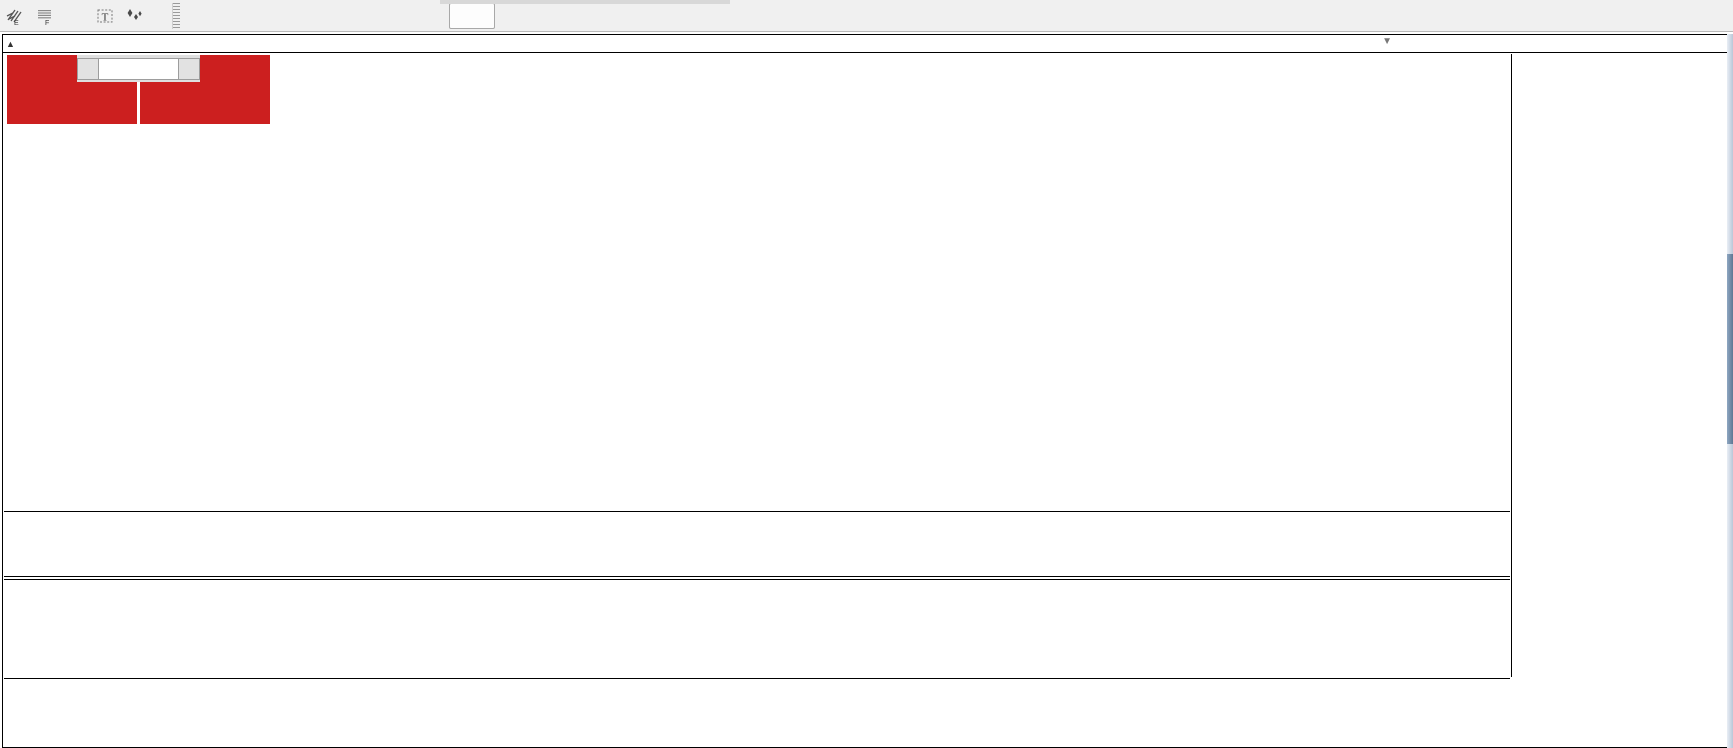  I want to click on rsi-pane, so click(757, 628).